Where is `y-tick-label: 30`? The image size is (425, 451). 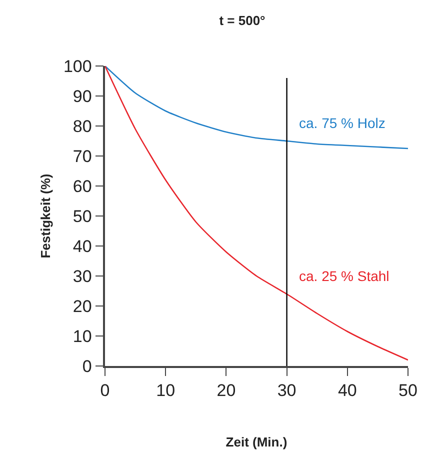
y-tick-label: 30 is located at coordinates (82, 276).